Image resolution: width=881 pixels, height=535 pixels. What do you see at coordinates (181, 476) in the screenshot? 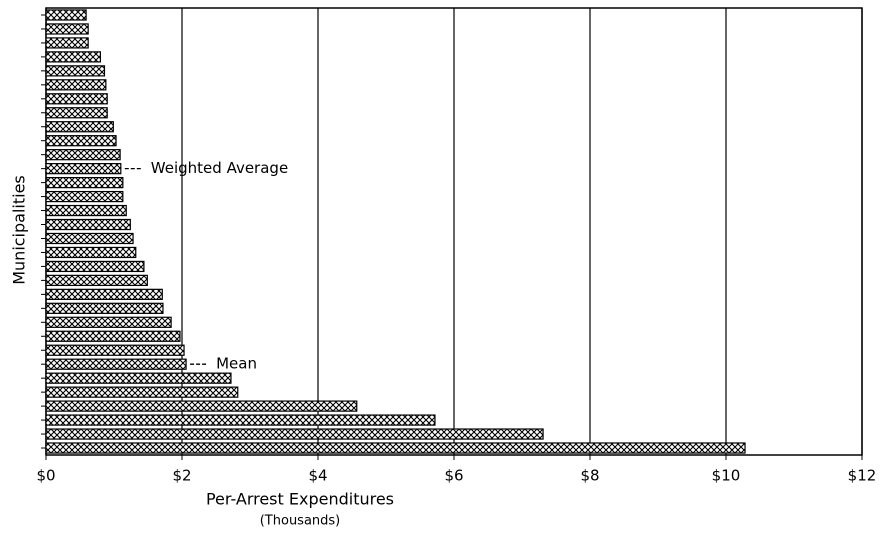
I see `x-tick-label: $2` at bounding box center [181, 476].